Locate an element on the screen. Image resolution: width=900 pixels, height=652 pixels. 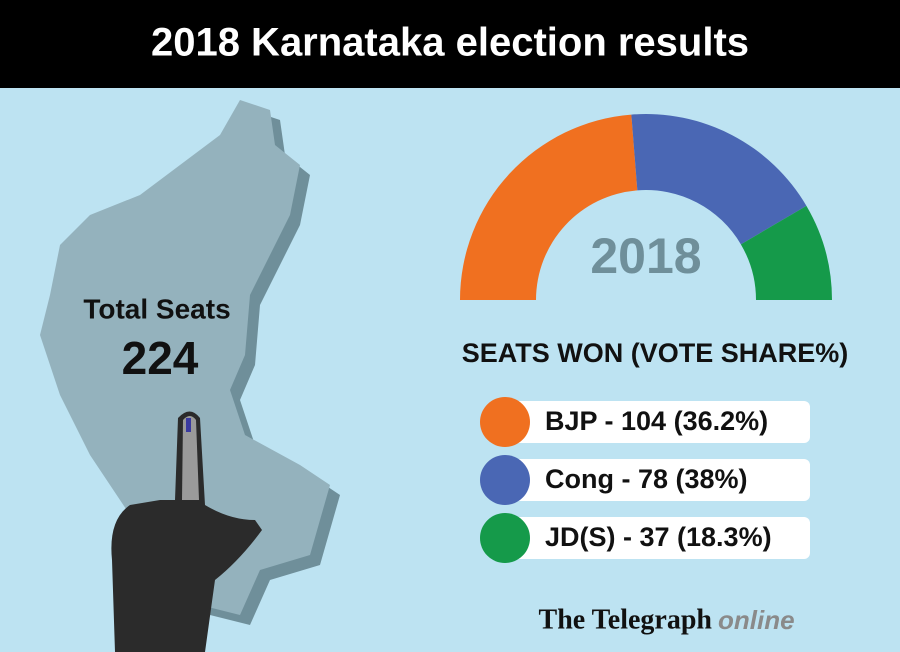
footer-suffix: online is located at coordinates (756, 620).